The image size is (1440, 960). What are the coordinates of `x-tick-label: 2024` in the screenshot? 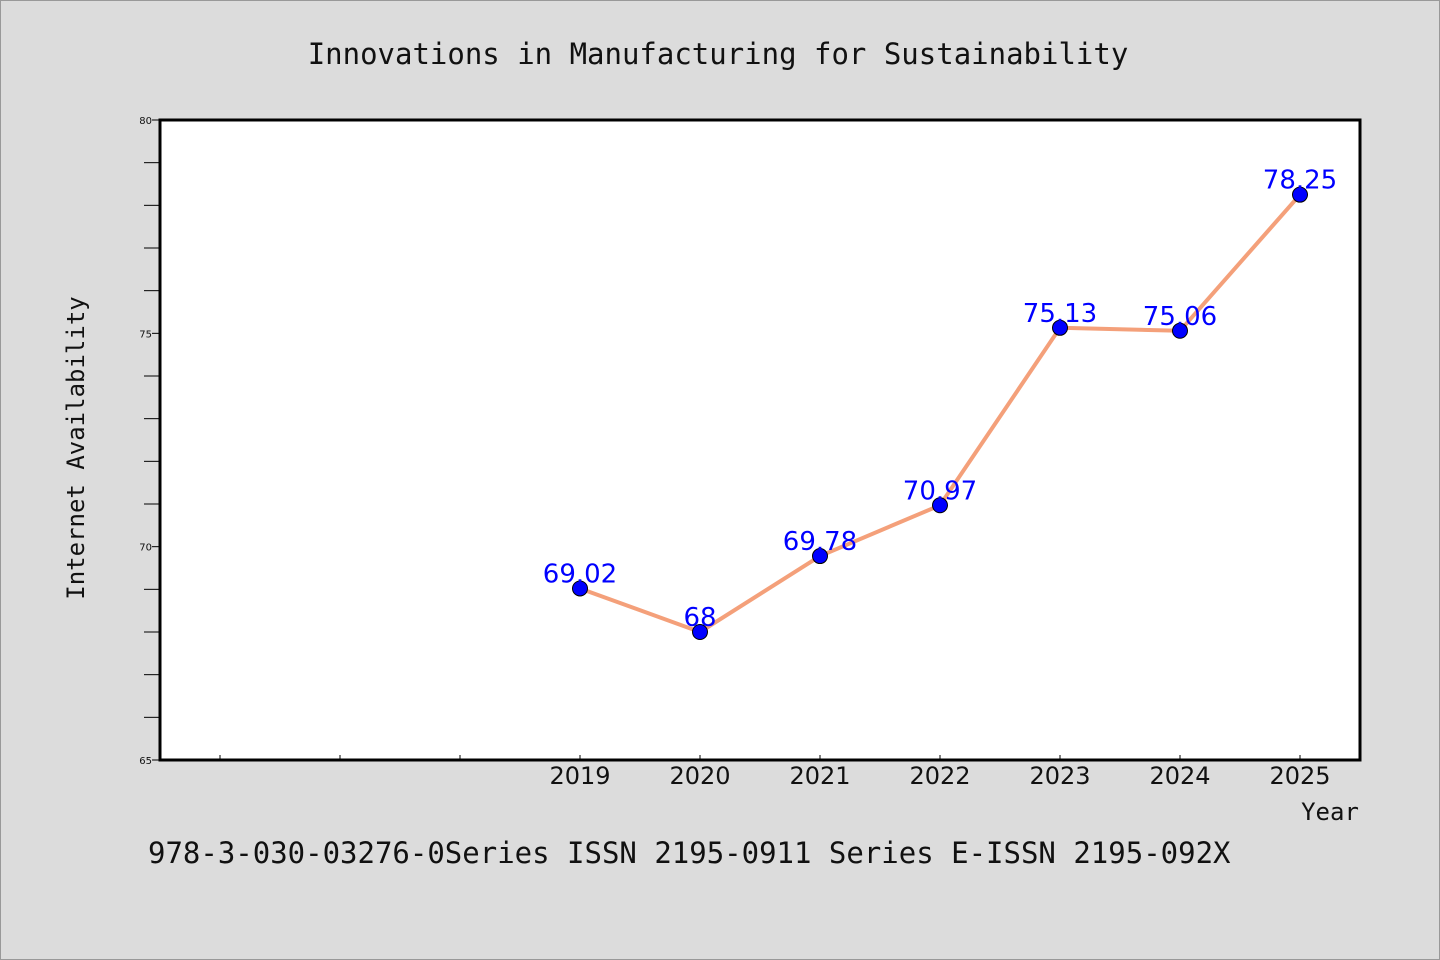 It's located at (1179, 776).